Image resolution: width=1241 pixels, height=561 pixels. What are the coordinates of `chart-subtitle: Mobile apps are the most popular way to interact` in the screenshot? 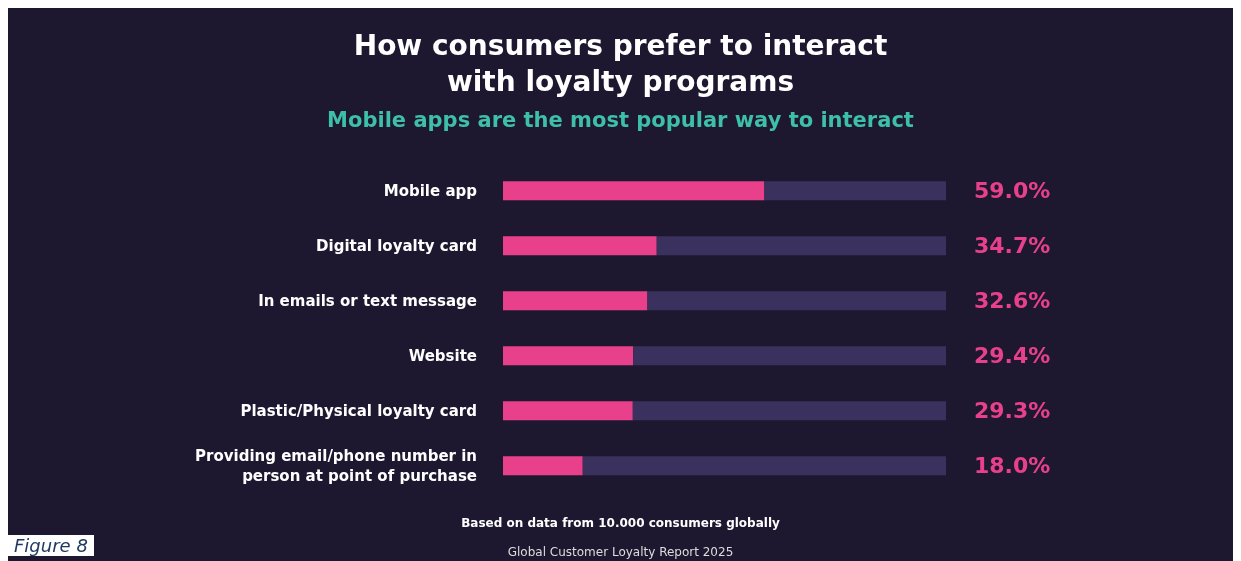 It's located at (620, 120).